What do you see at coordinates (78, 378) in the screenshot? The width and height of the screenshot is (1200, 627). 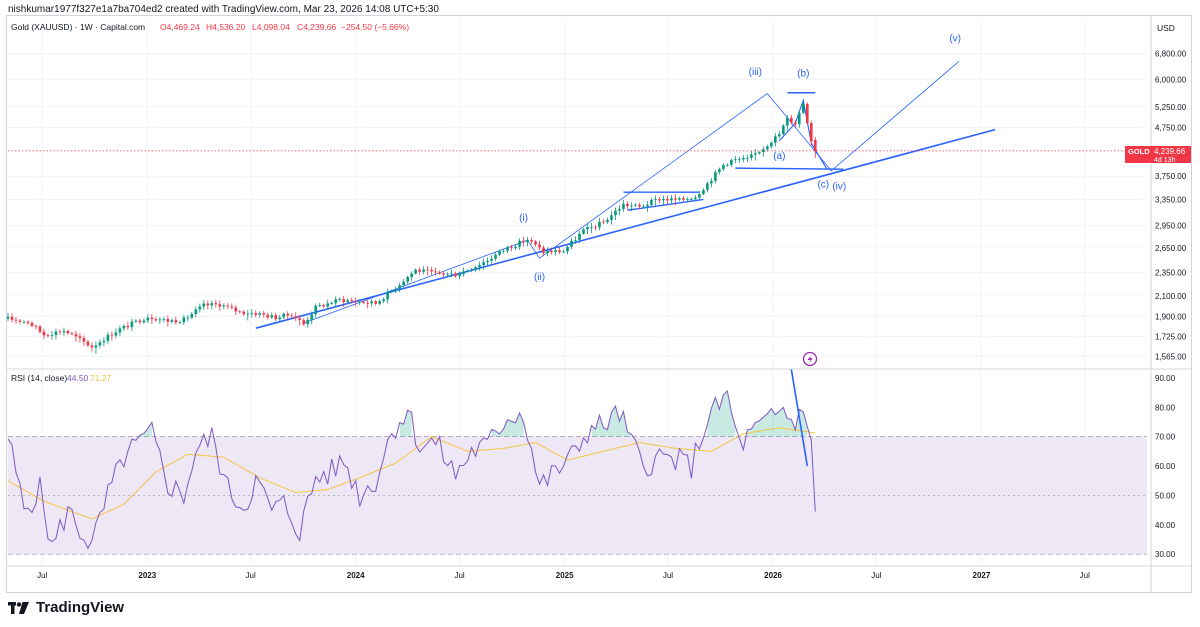 I see `rsi-value: 44.50` at bounding box center [78, 378].